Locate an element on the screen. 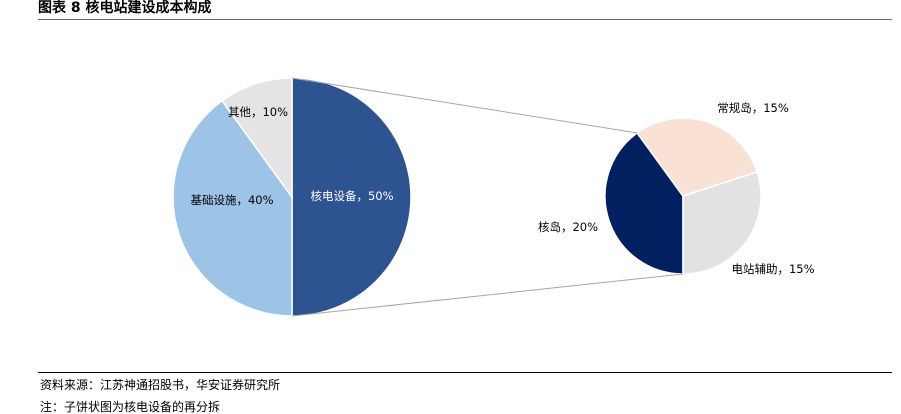  sub-pie is located at coordinates (683, 196).